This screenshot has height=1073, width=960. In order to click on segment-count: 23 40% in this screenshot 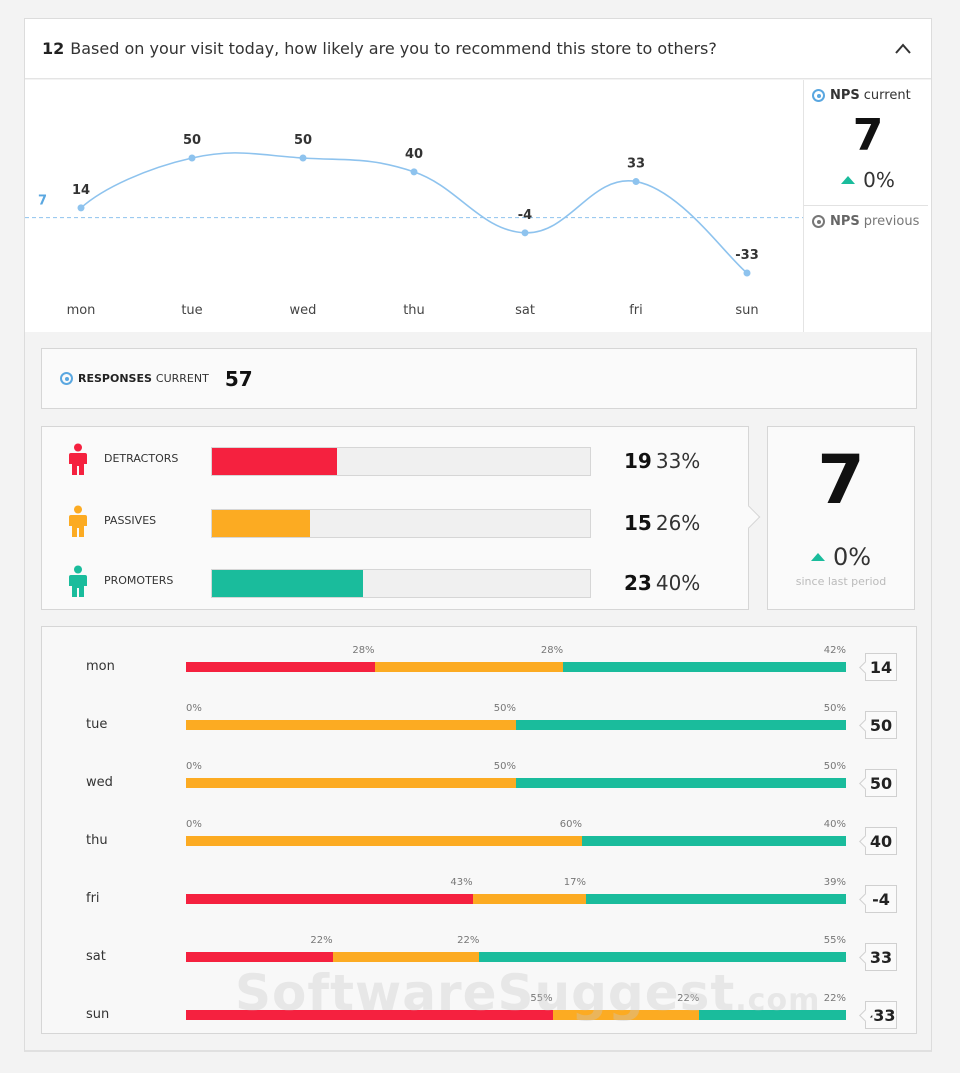, I will do `click(662, 583)`.